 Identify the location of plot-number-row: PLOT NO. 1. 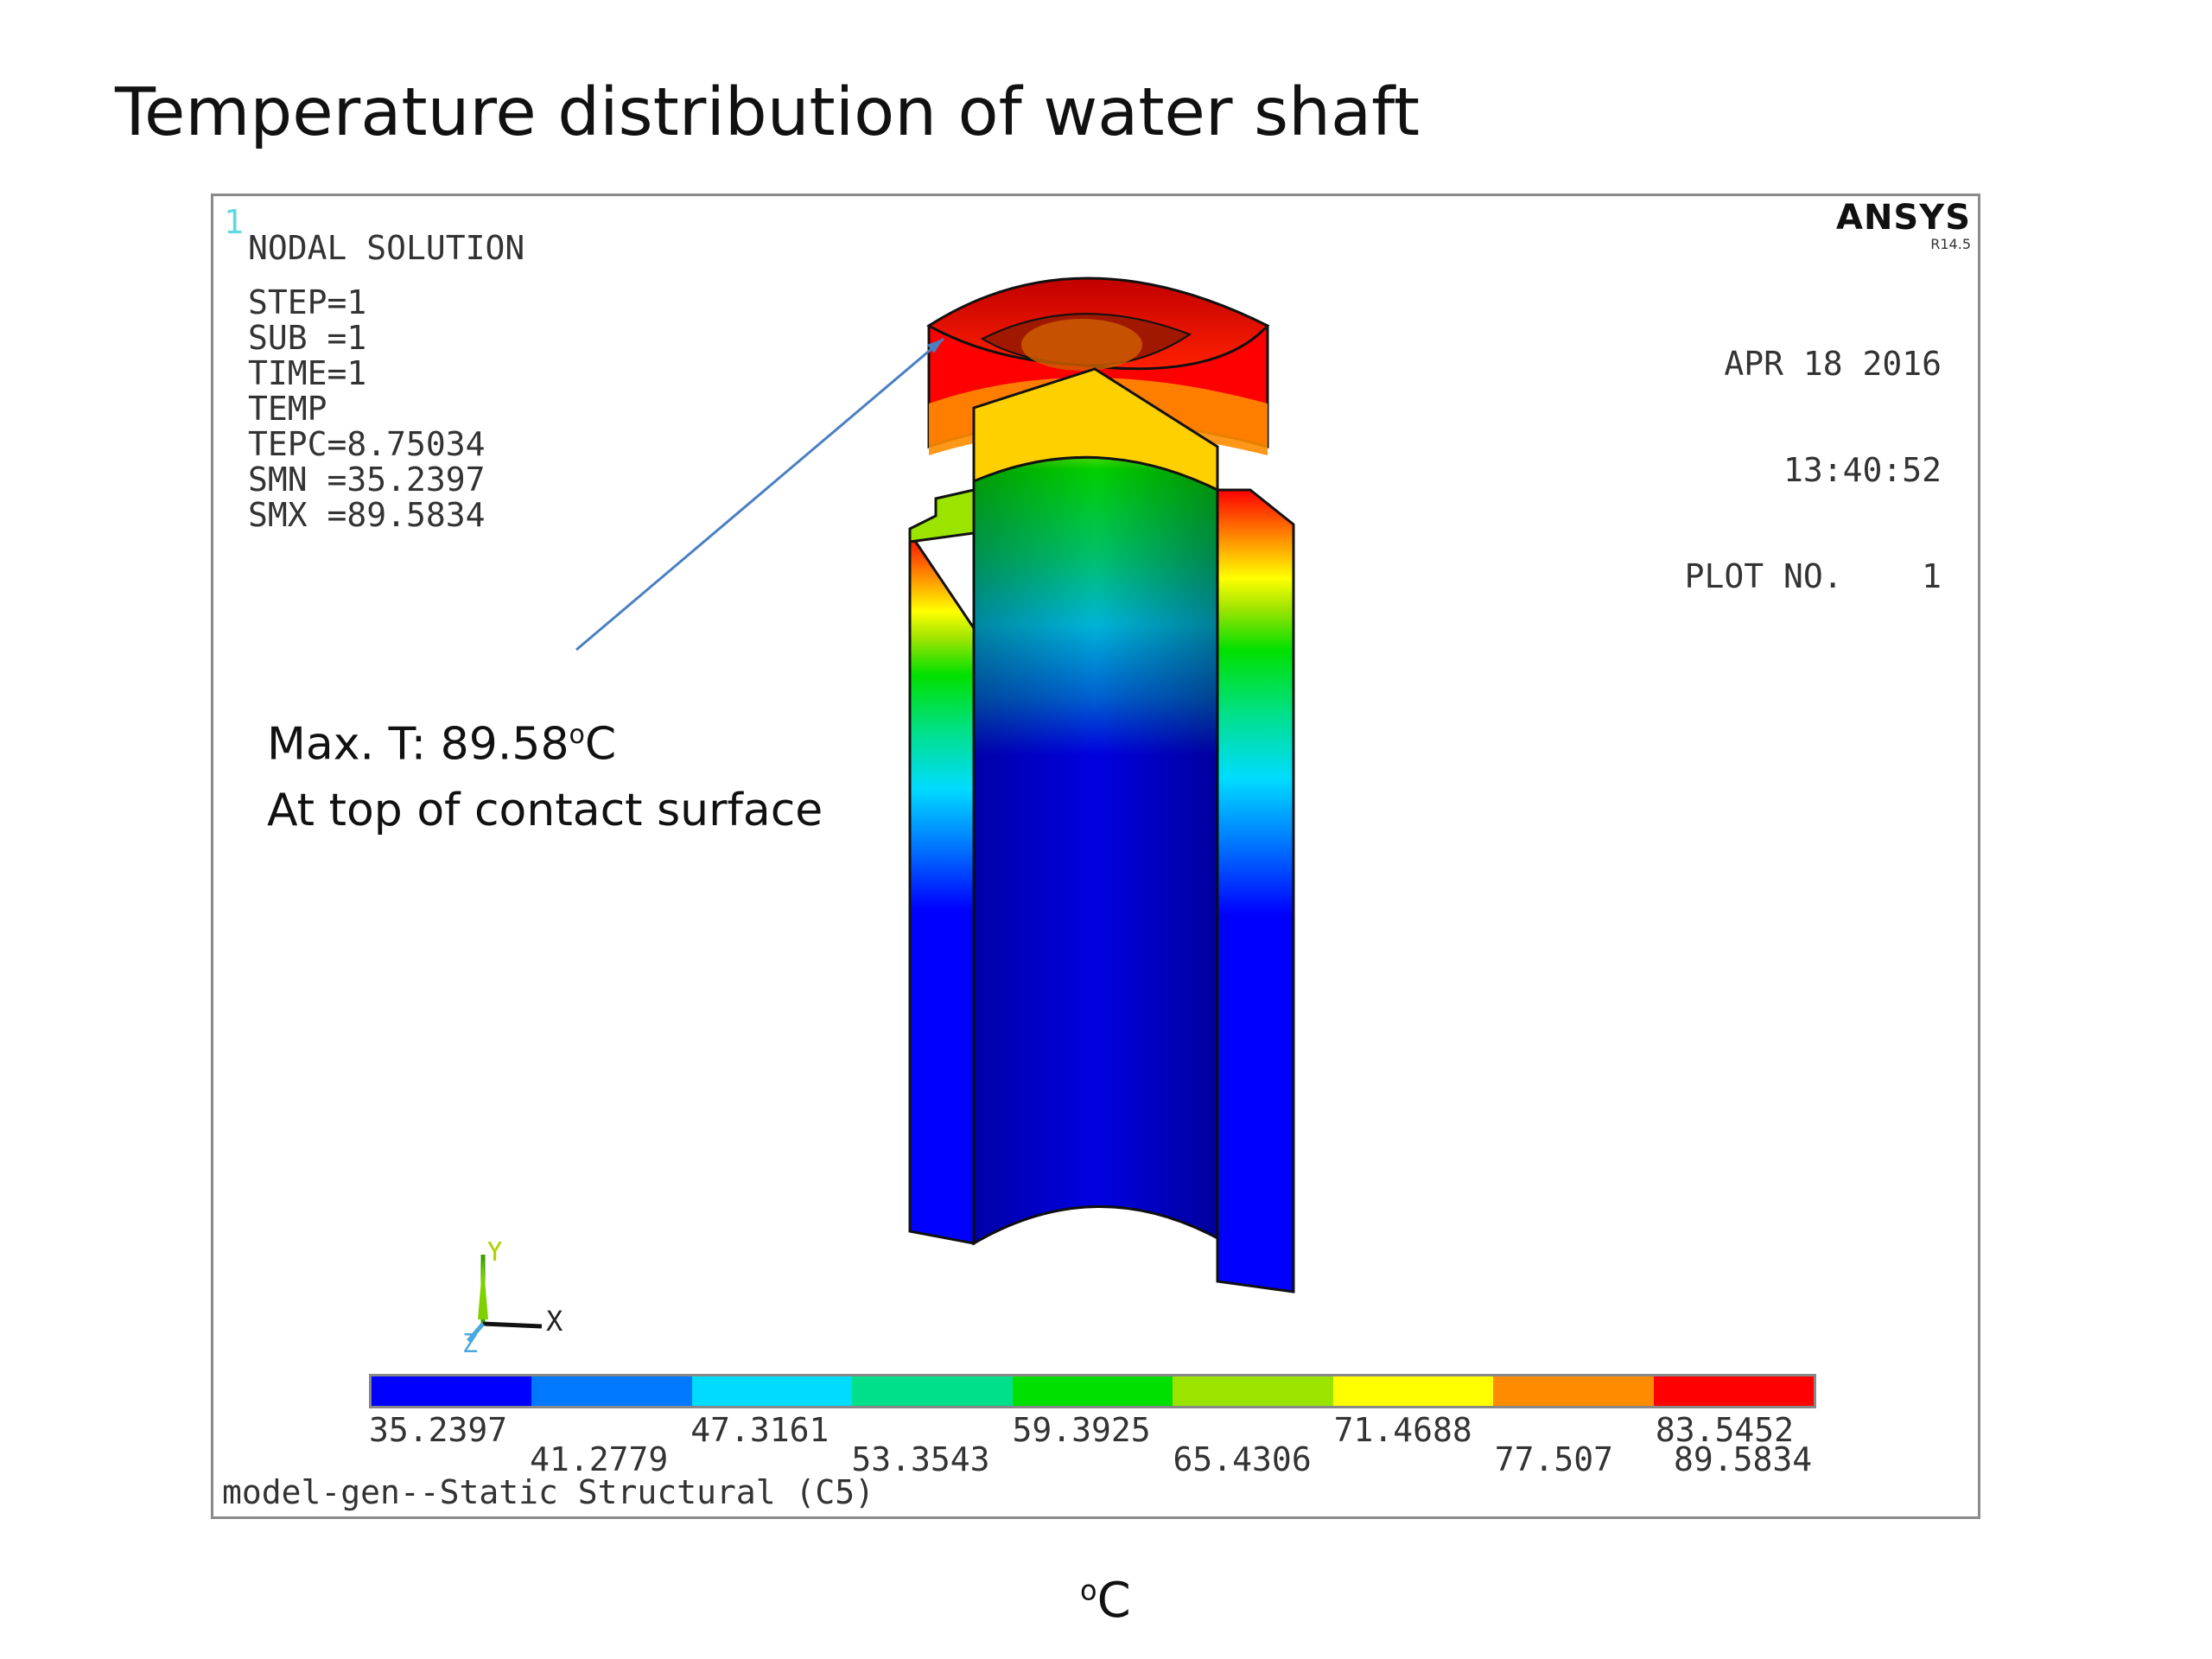
(1813, 576).